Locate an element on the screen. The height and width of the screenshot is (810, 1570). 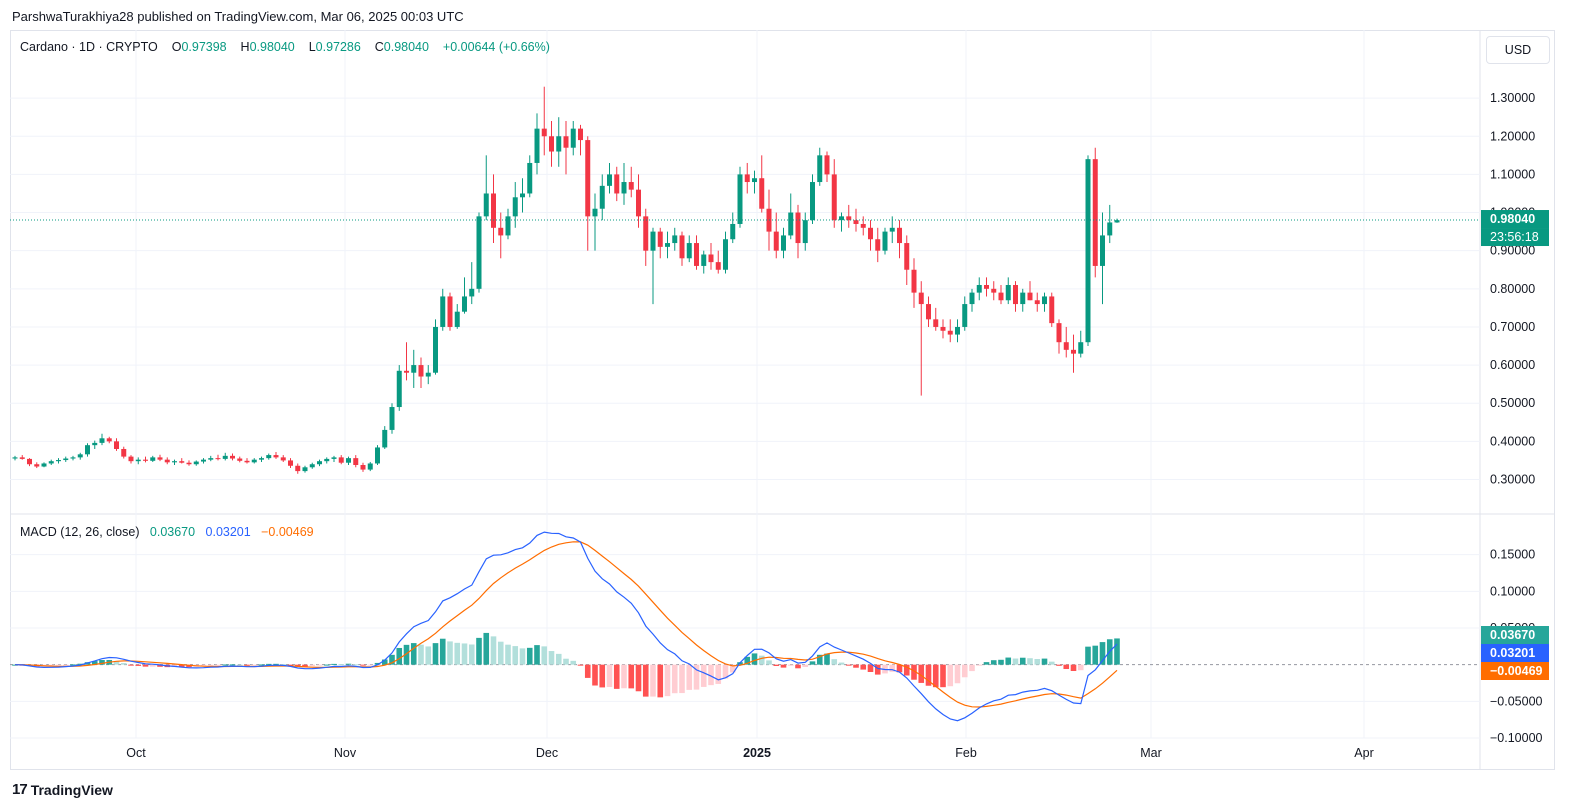
x-tick-label: Feb is located at coordinates (966, 753).